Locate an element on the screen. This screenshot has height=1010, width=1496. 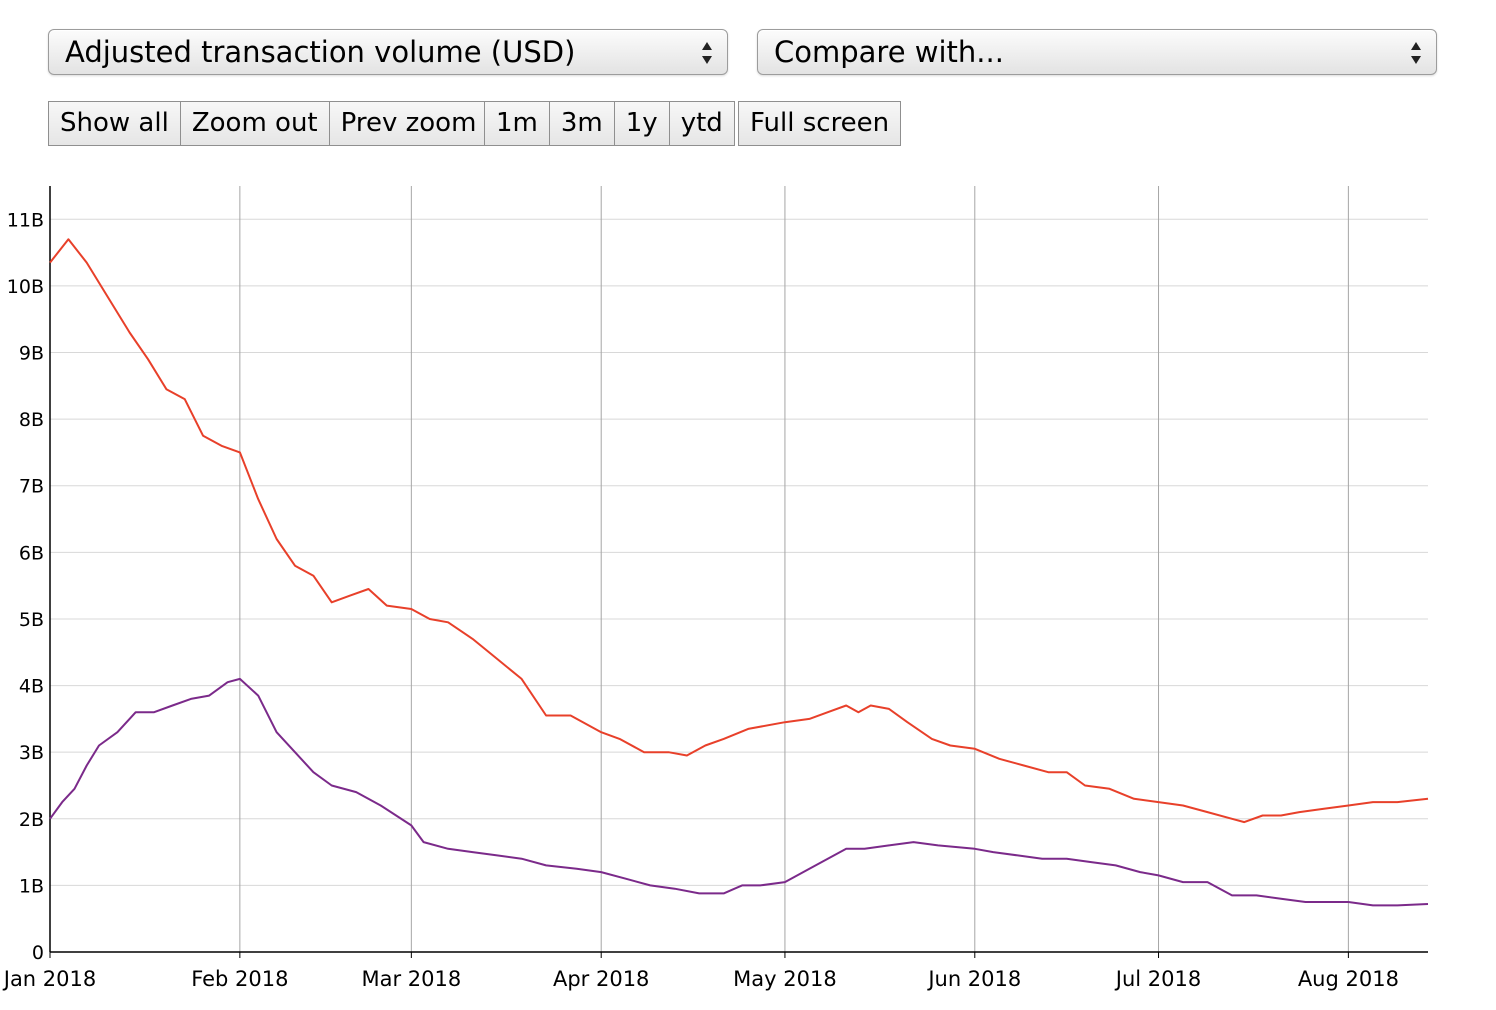
x-tick-label: Jun 2018 is located at coordinates (973, 979).